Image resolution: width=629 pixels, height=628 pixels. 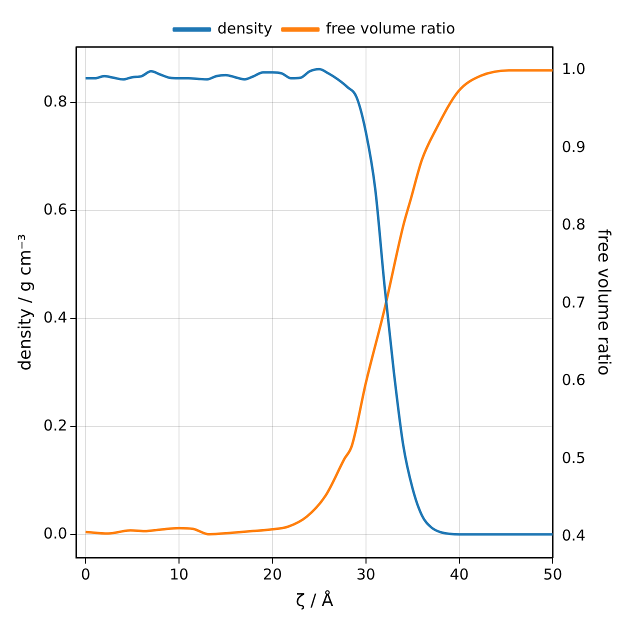 What do you see at coordinates (85, 574) in the screenshot?
I see `x-tick-label: 0` at bounding box center [85, 574].